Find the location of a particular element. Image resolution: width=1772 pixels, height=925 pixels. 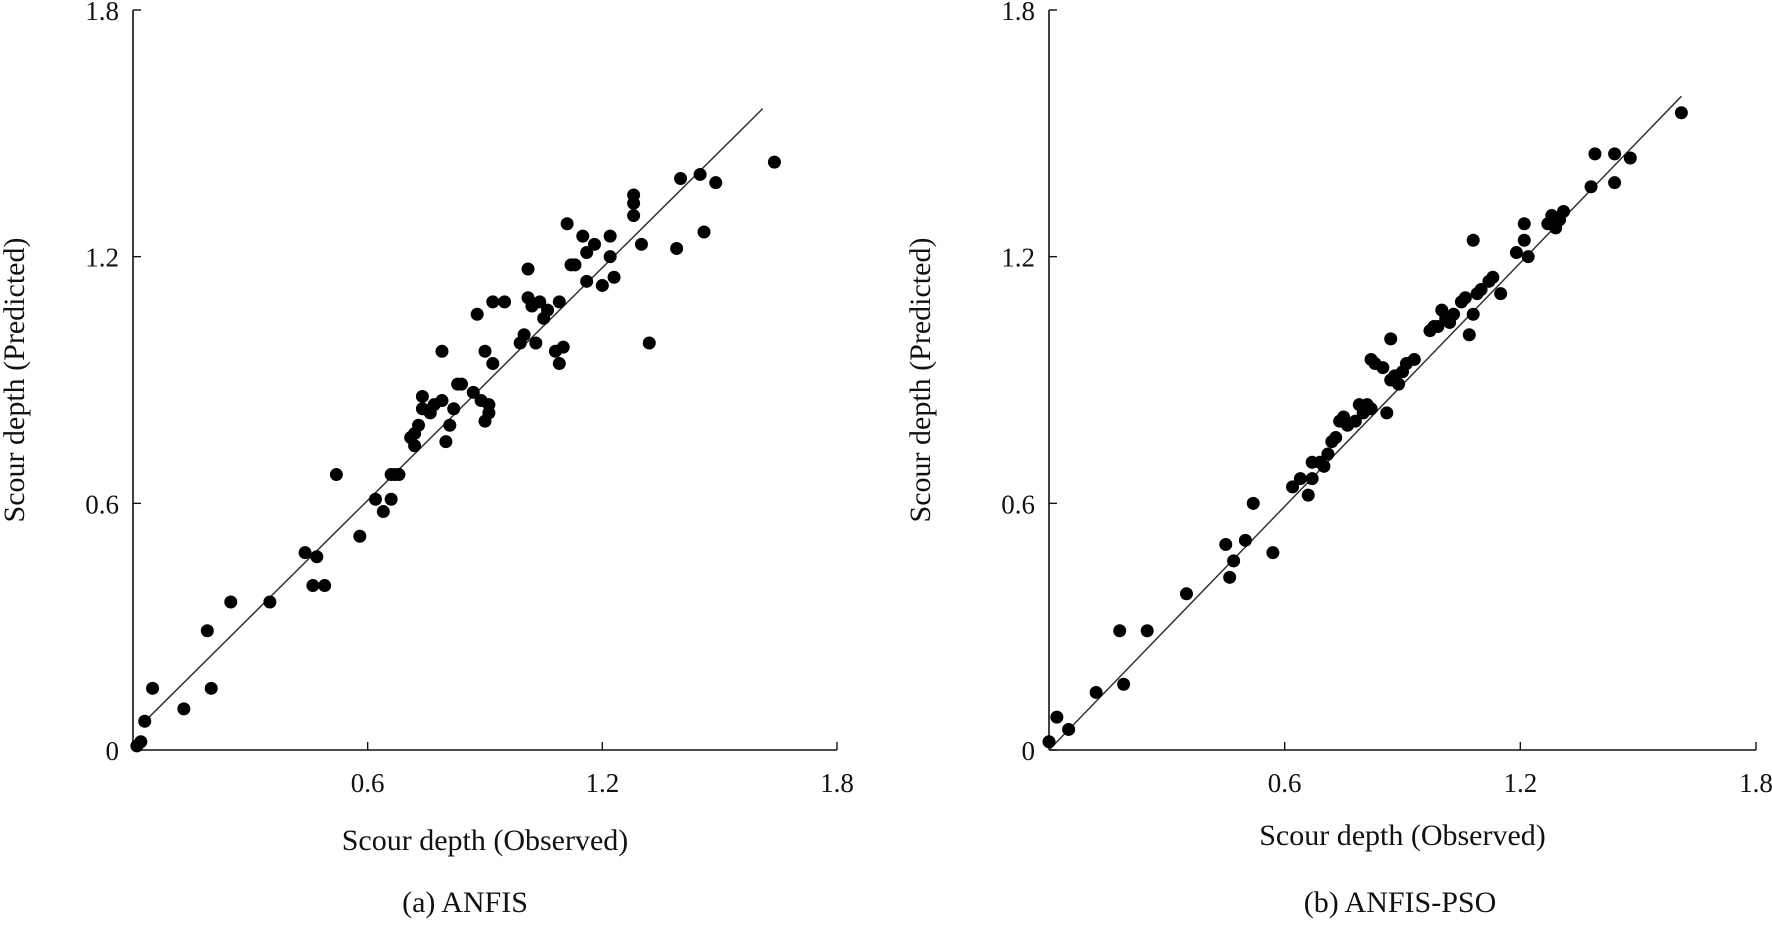

chart-a-x-tick-label: 1.2 is located at coordinates (602, 783).